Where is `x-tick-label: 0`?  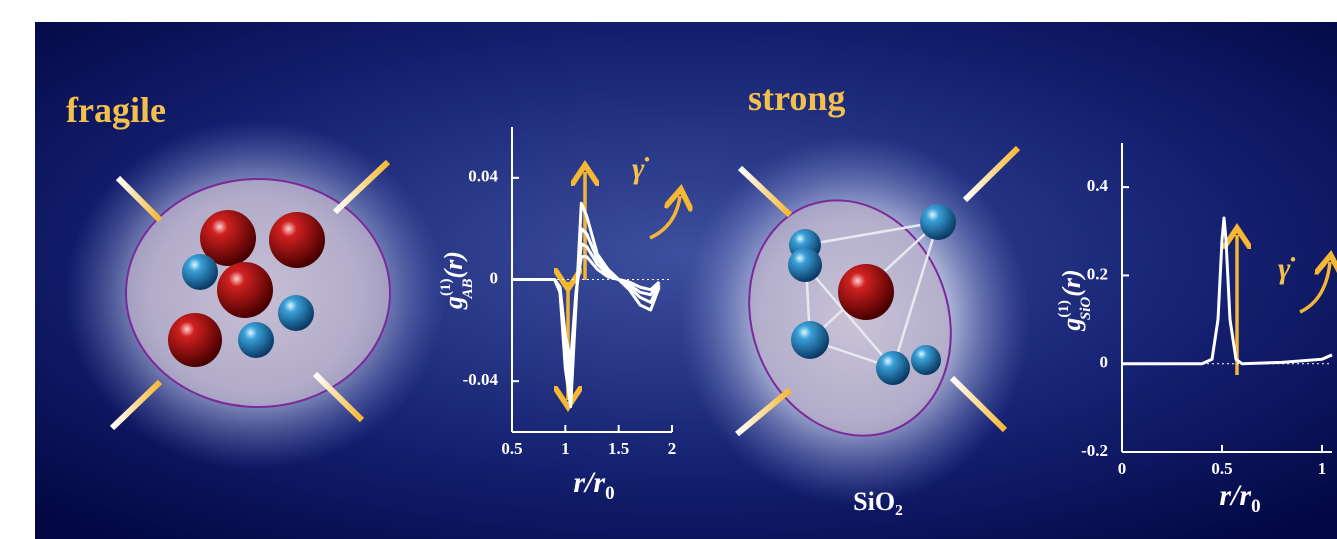
x-tick-label: 0 is located at coordinates (1122, 468).